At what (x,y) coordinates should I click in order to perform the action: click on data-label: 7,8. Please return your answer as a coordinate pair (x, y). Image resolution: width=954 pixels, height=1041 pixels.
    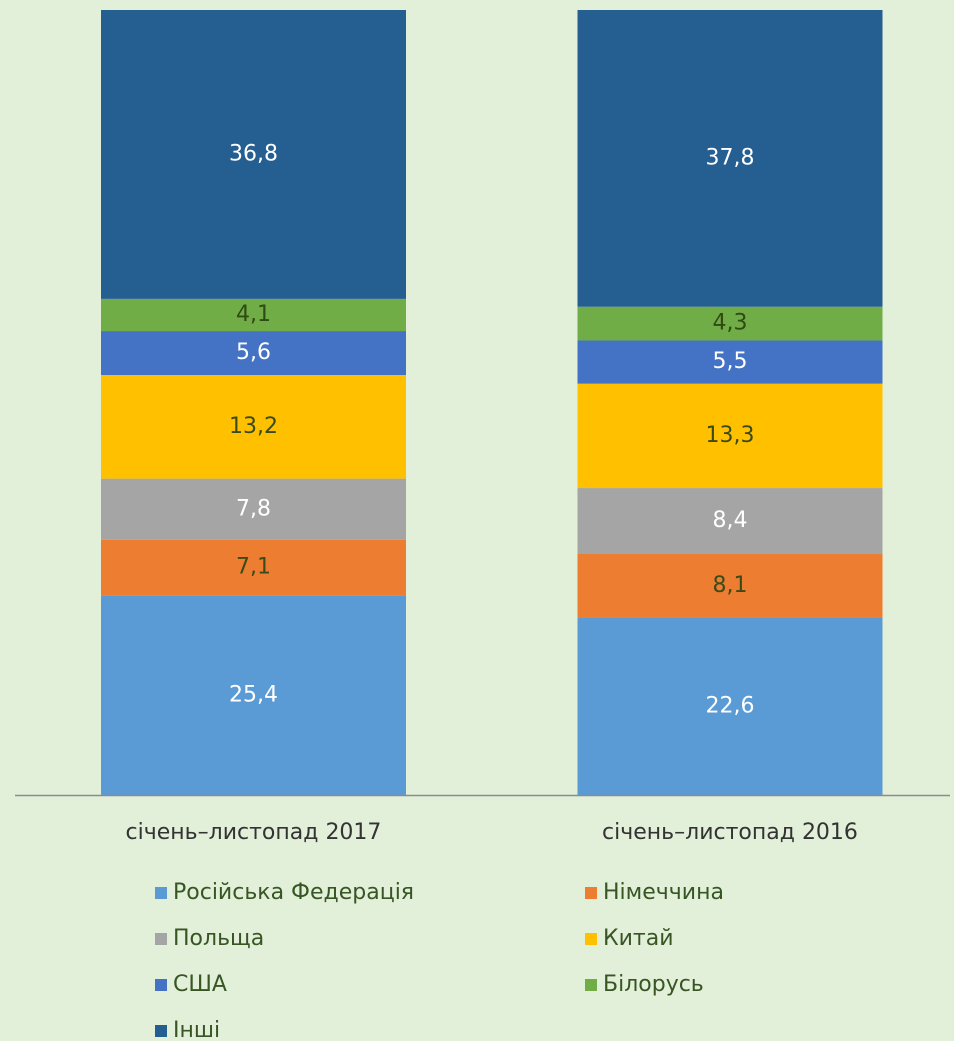
    Looking at the image, I should click on (253, 508).